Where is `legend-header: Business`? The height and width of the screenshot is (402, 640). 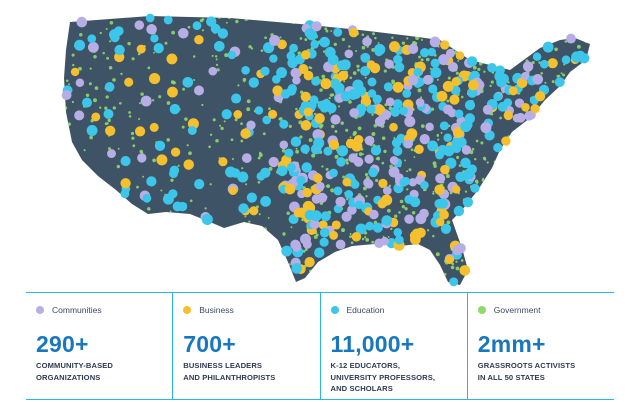
legend-header: Business is located at coordinates (251, 310).